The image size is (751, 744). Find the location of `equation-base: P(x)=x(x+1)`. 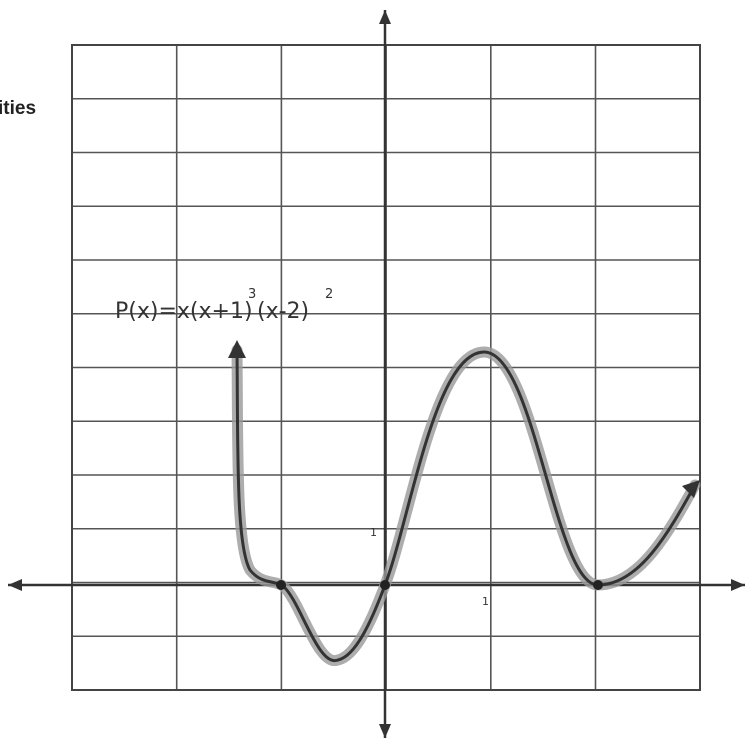

equation-base: P(x)=x(x+1) is located at coordinates (184, 311).